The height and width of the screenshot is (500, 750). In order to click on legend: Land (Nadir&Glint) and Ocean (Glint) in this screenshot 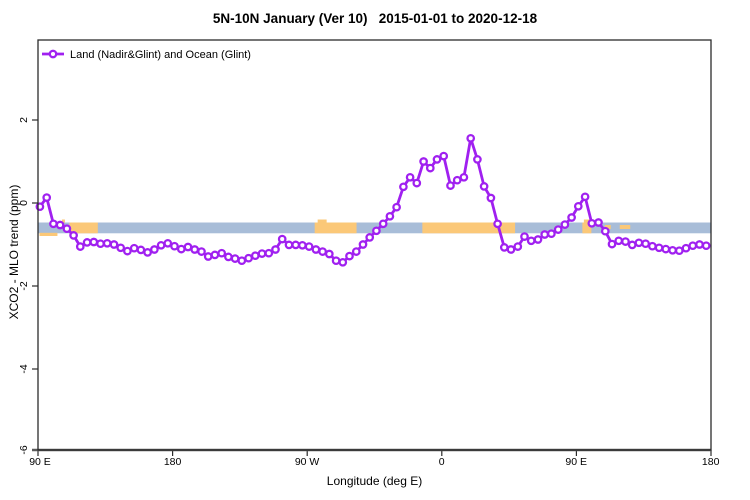, I will do `click(146, 55)`.